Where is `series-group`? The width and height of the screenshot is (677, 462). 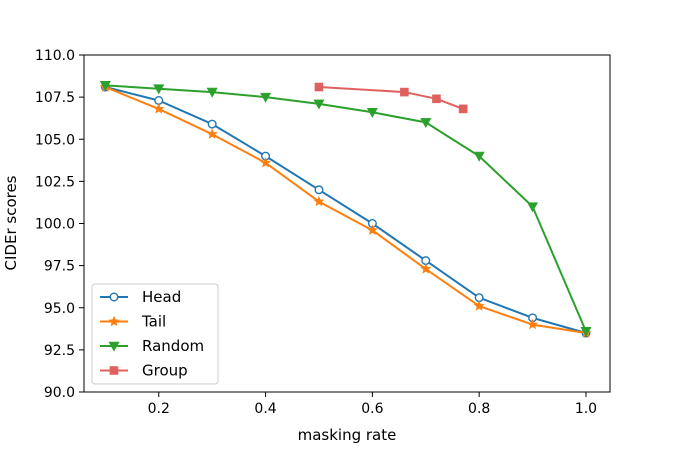
series-group is located at coordinates (391, 98).